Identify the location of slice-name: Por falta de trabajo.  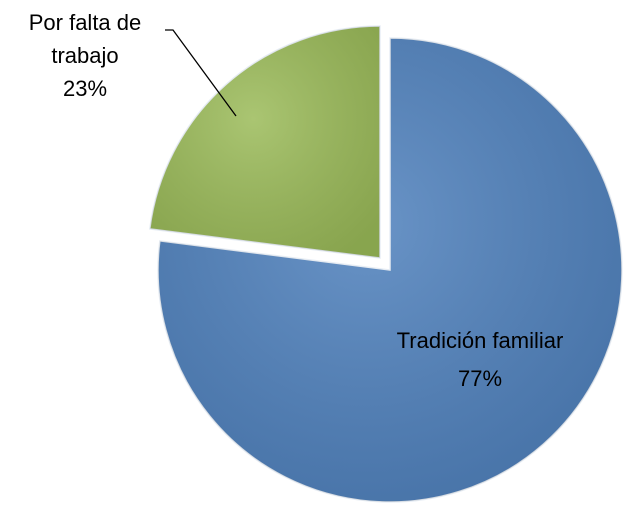
(85, 39).